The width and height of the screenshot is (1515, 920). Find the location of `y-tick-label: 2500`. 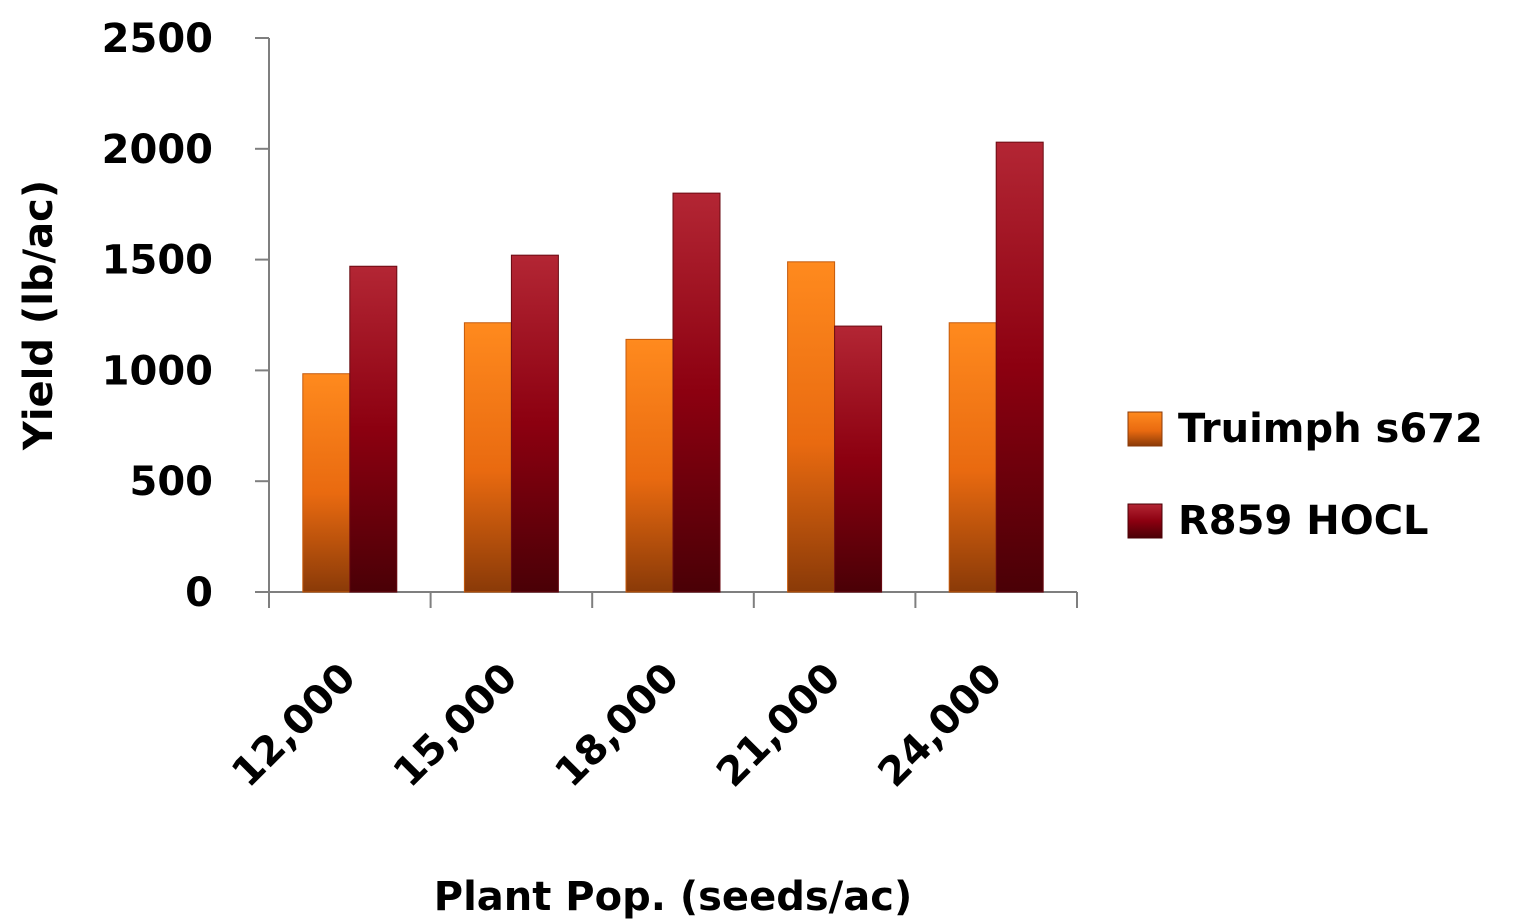

y-tick-label: 2500 is located at coordinates (157, 39).